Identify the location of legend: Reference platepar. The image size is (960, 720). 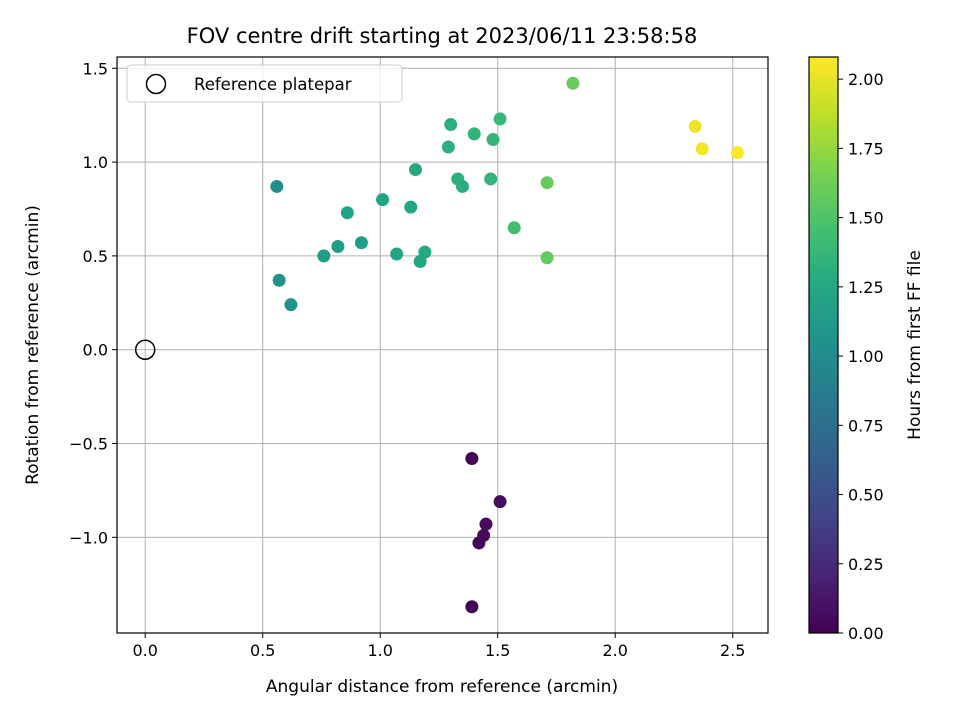
(264, 83).